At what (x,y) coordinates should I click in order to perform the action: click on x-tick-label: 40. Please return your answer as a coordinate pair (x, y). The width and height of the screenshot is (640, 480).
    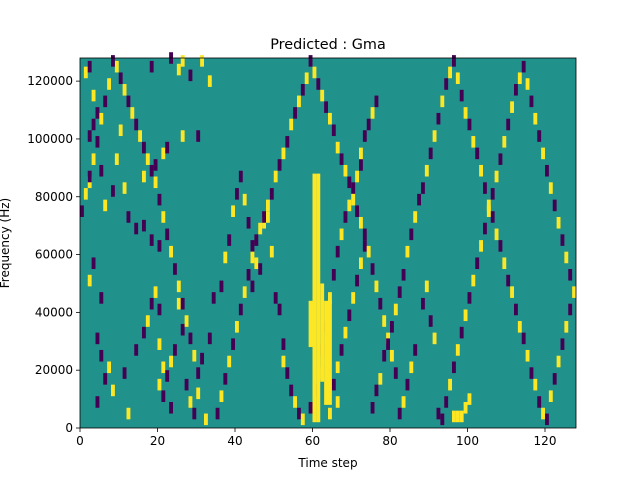
    Looking at the image, I should click on (234, 441).